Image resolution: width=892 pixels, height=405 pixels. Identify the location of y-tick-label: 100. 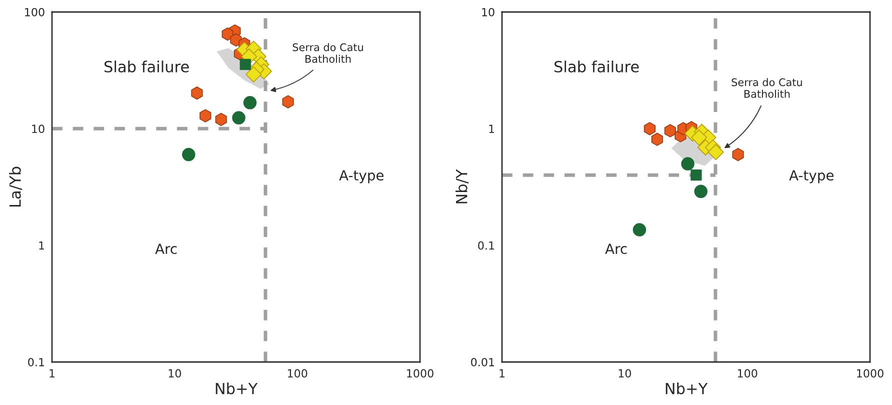
(34, 12).